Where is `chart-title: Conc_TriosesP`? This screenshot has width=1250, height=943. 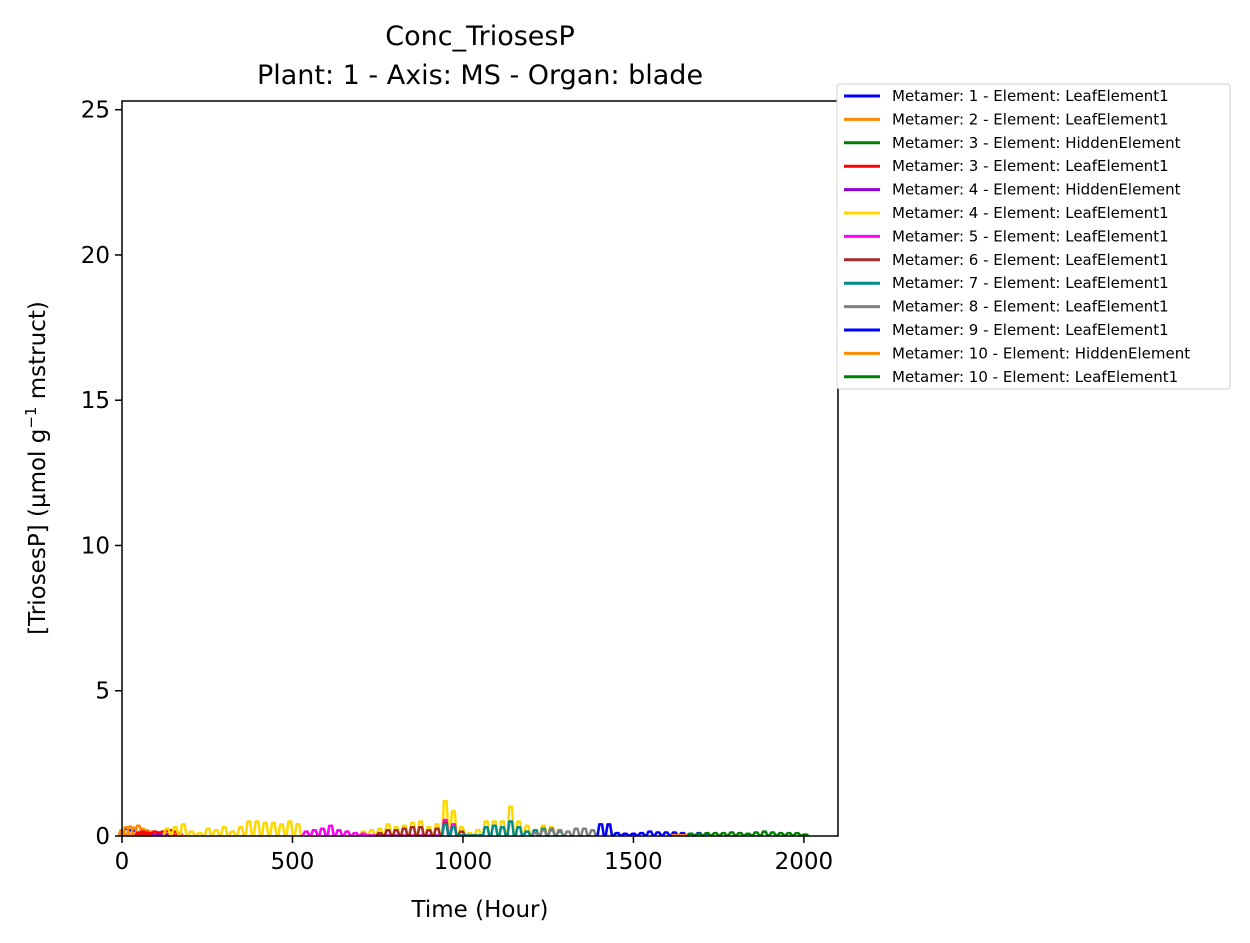 chart-title: Conc_TriosesP is located at coordinates (480, 36).